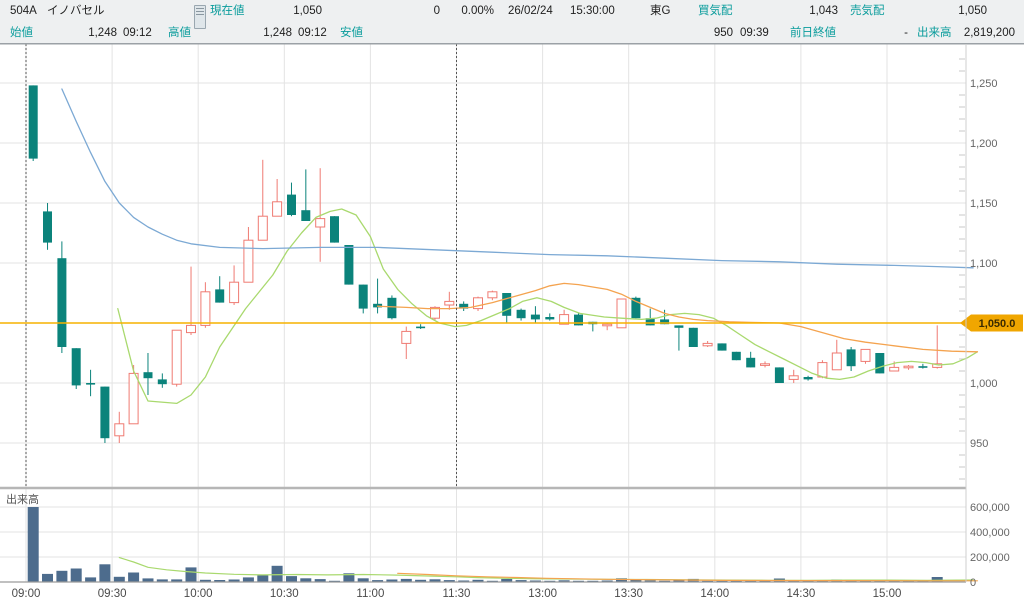 This screenshot has width=1024, height=601. I want to click on volume-value: 2,819,200, so click(989, 33).